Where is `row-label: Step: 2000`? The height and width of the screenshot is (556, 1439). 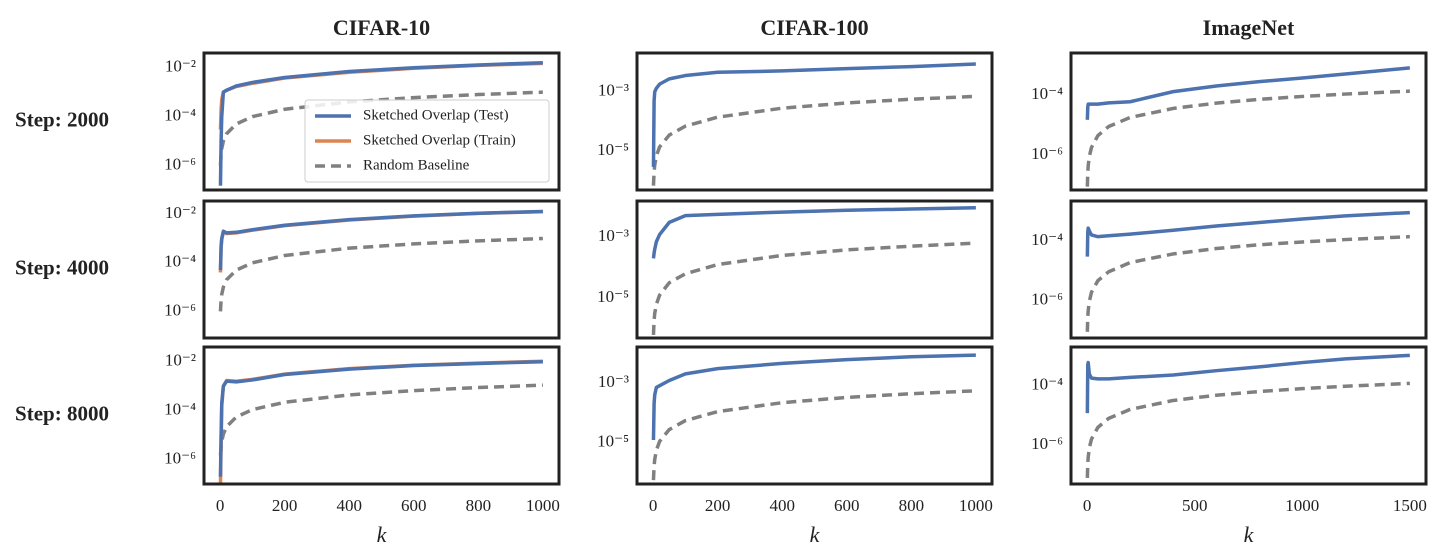
row-label: Step: 2000 is located at coordinates (62, 119).